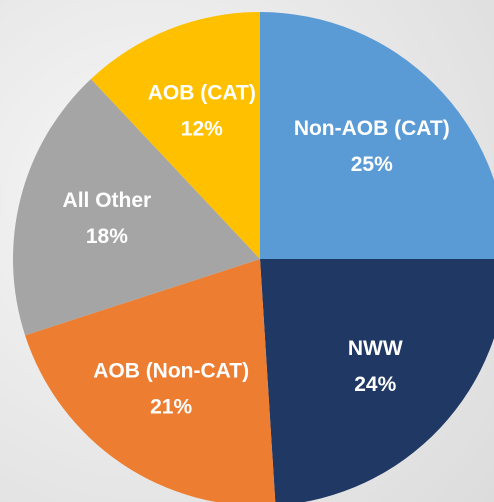  Describe the element at coordinates (107, 236) in the screenshot. I see `slice-value-label: 18%` at that location.